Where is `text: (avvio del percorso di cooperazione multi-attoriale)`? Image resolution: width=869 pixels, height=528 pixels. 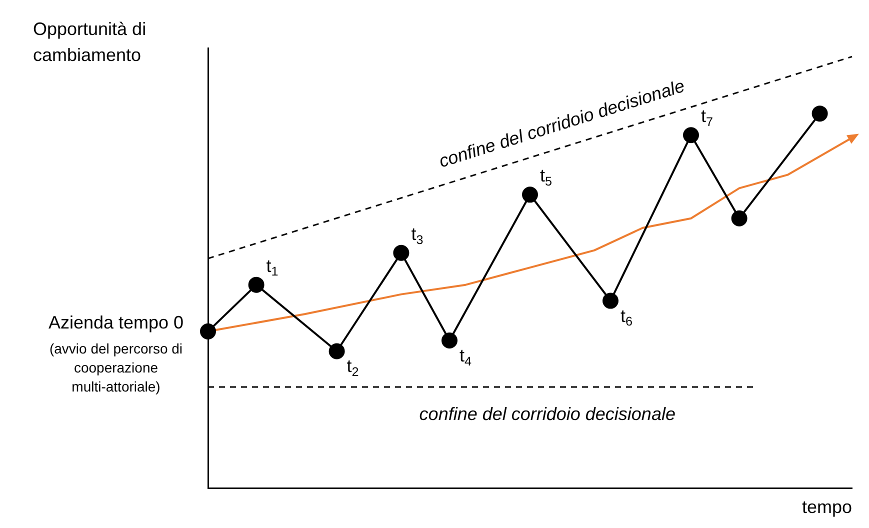 text: (avvio del percorso di cooperazione multi-attoriale) is located at coordinates (116, 367).